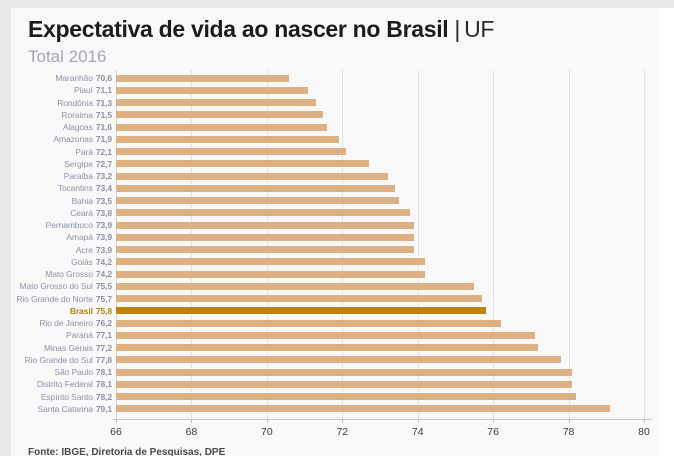 The height and width of the screenshot is (456, 674). Describe the element at coordinates (61, 384) in the screenshot. I see `bar-row-label: Distrito Federal 78,1` at that location.